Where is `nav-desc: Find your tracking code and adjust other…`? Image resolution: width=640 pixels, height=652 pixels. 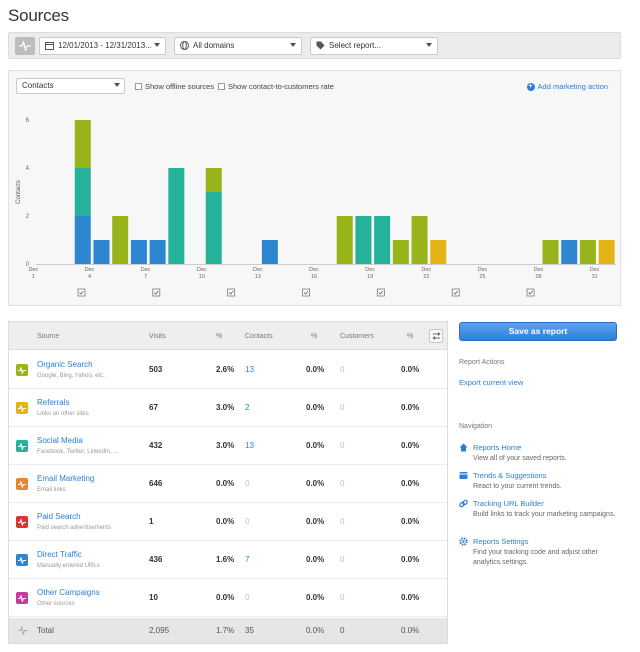 nav-desc: Find your tracking code and adjust other… is located at coordinates (535, 557).